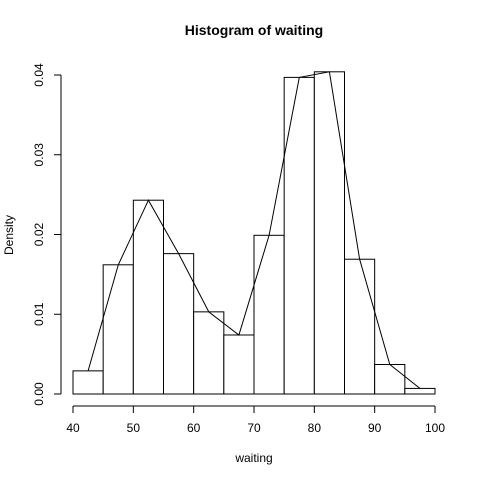 This screenshot has height=480, width=480. What do you see at coordinates (39, 394) in the screenshot?
I see `y-tick-label: 0.00` at bounding box center [39, 394].